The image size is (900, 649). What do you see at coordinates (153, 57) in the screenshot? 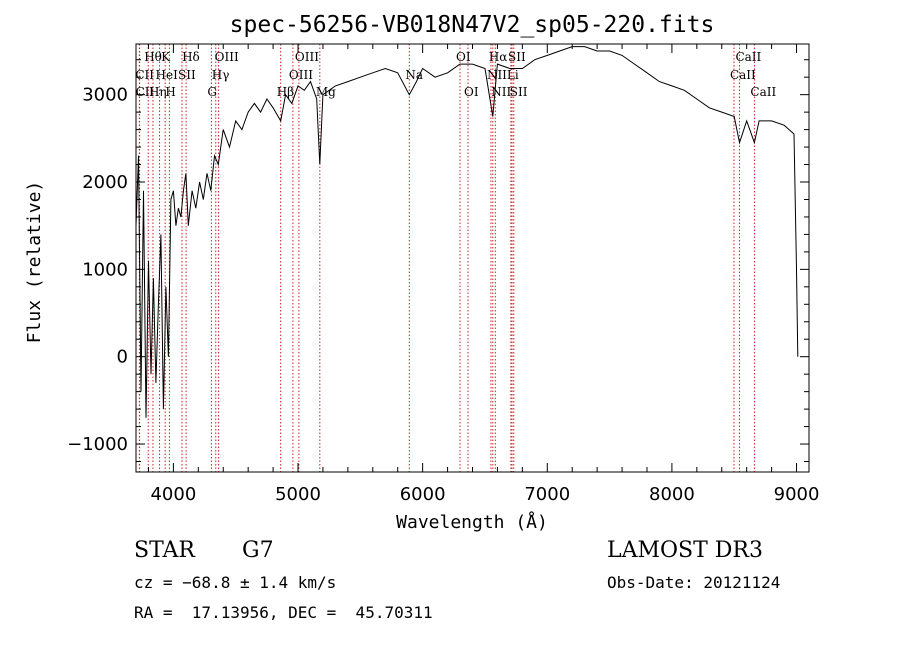
I see `line-label: Hθ` at bounding box center [153, 57].